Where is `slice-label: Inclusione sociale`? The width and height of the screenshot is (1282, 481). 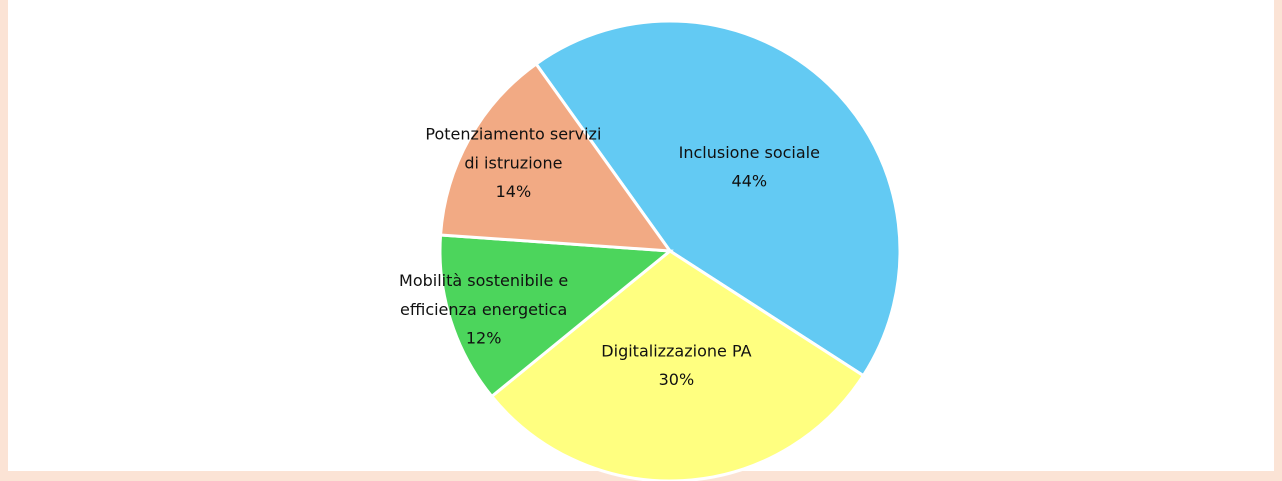
slice-label: Inclusione sociale is located at coordinates (749, 152).